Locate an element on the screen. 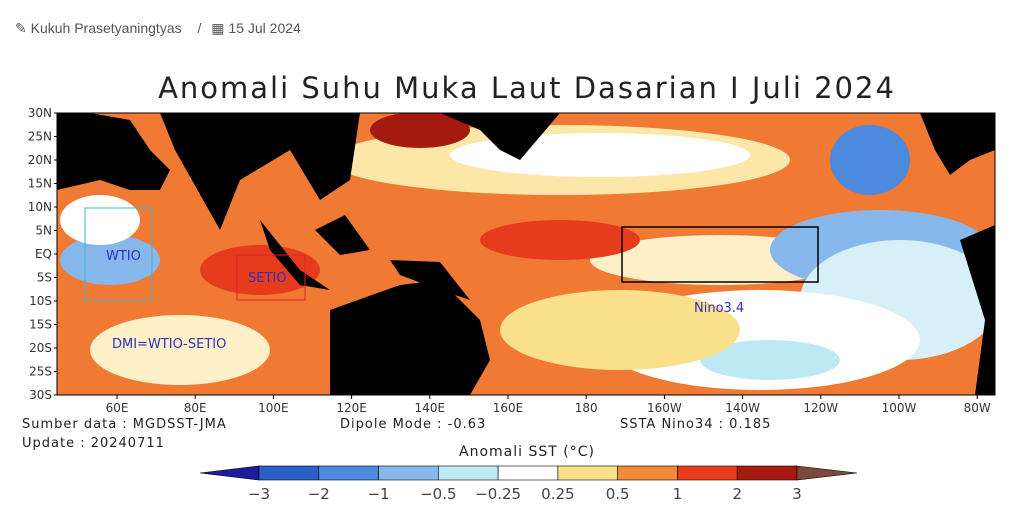 This screenshot has width=1024, height=528. lon-label: 120E is located at coordinates (351, 408).